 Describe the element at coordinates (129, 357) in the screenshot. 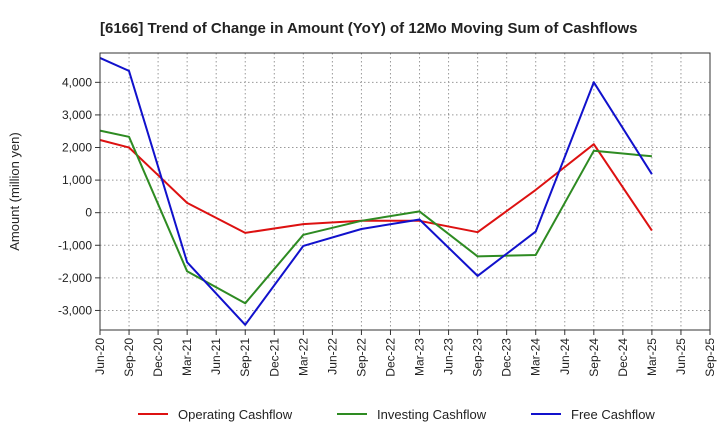

I see `x-tick-label: Sep-20` at that location.